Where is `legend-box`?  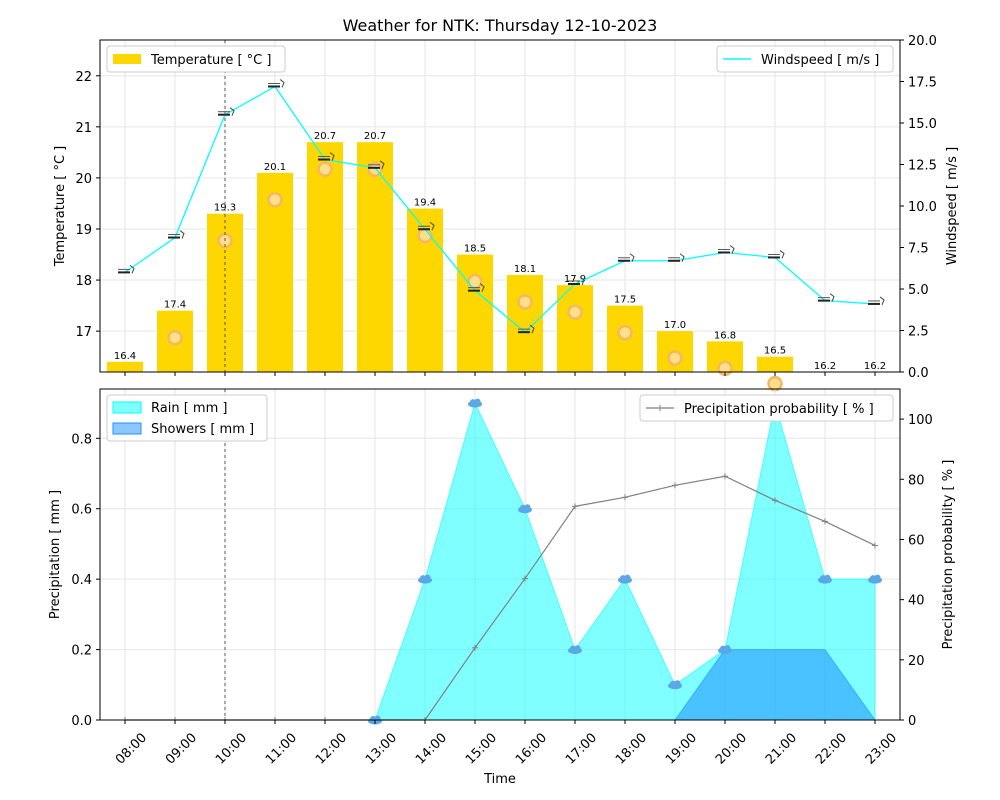
legend-box is located at coordinates (766, 408).